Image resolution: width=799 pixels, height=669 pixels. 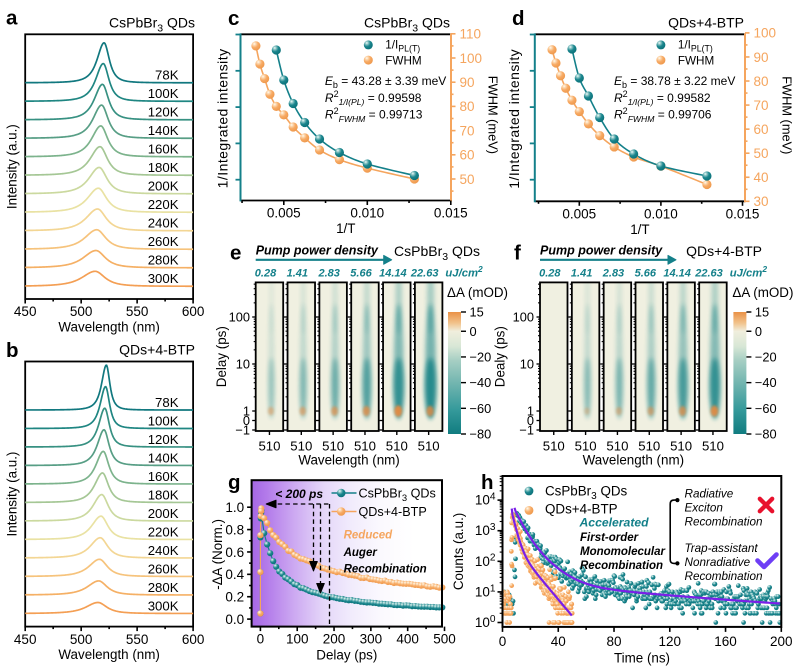 I want to click on svg-text: 0.0, so click(x=234, y=619).